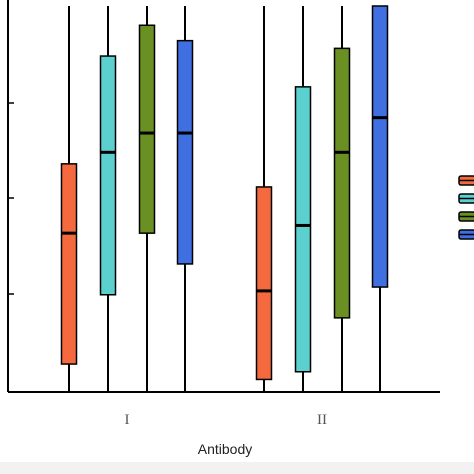 This screenshot has height=474, width=474. What do you see at coordinates (237, 468) in the screenshot?
I see `footer-strip` at bounding box center [237, 468].